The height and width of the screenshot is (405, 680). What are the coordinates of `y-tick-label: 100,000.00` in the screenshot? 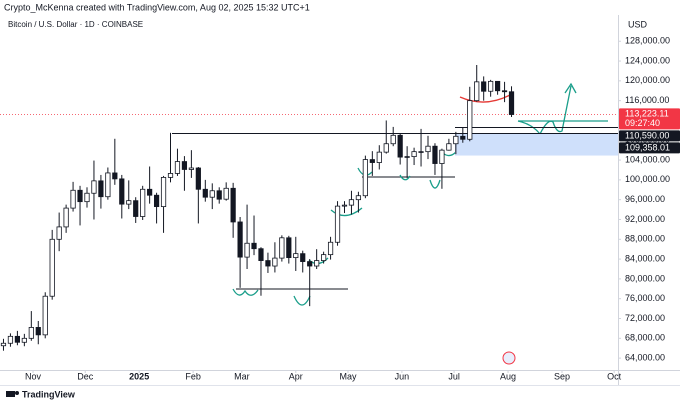 It's located at (647, 179).